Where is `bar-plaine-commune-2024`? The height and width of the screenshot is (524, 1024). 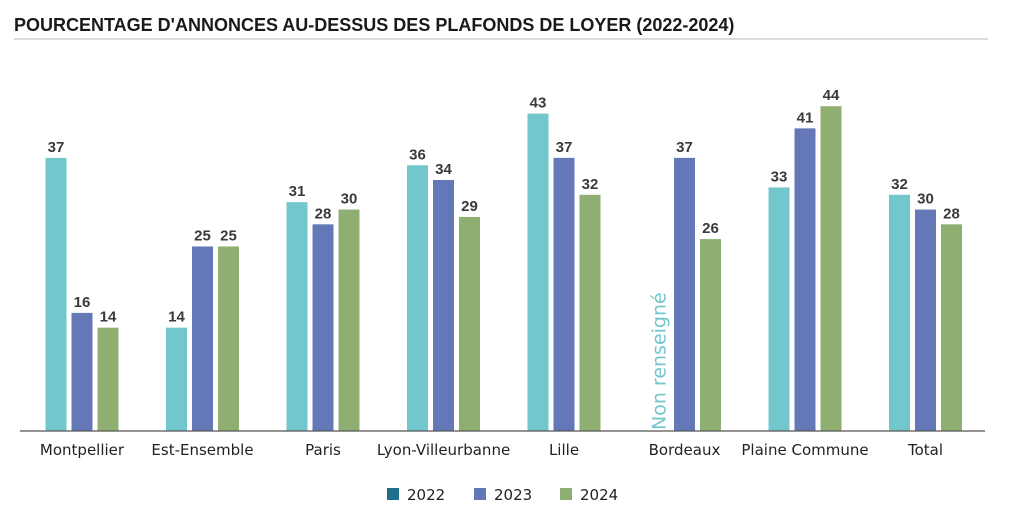
bar-plaine-commune-2024 is located at coordinates (831, 269).